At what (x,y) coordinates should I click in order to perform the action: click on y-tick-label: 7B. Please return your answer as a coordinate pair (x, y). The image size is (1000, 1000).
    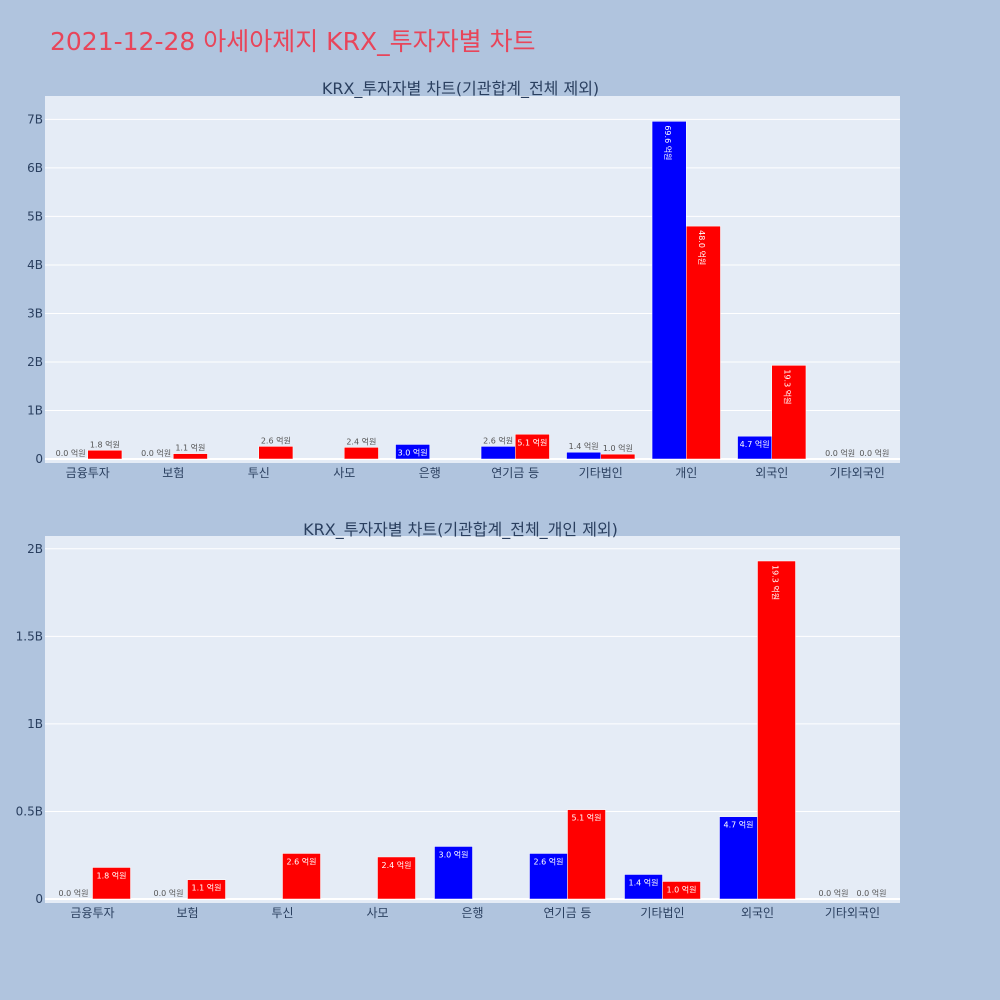
    Looking at the image, I should click on (35, 119).